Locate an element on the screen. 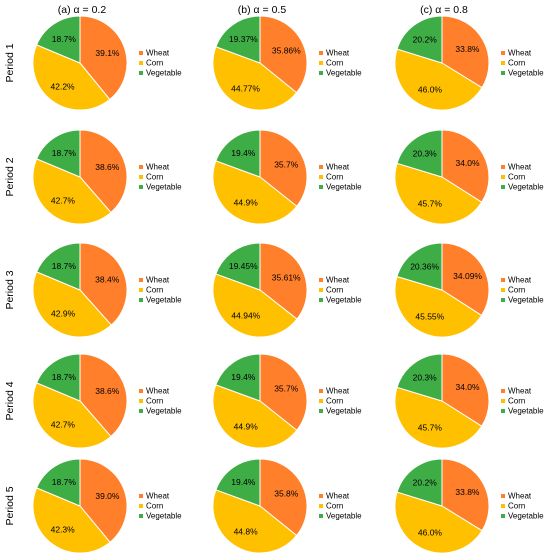 Image resolution: width=550 pixels, height=556 pixels. pie-slice-wheat-r3c2 is located at coordinates (283, 281).